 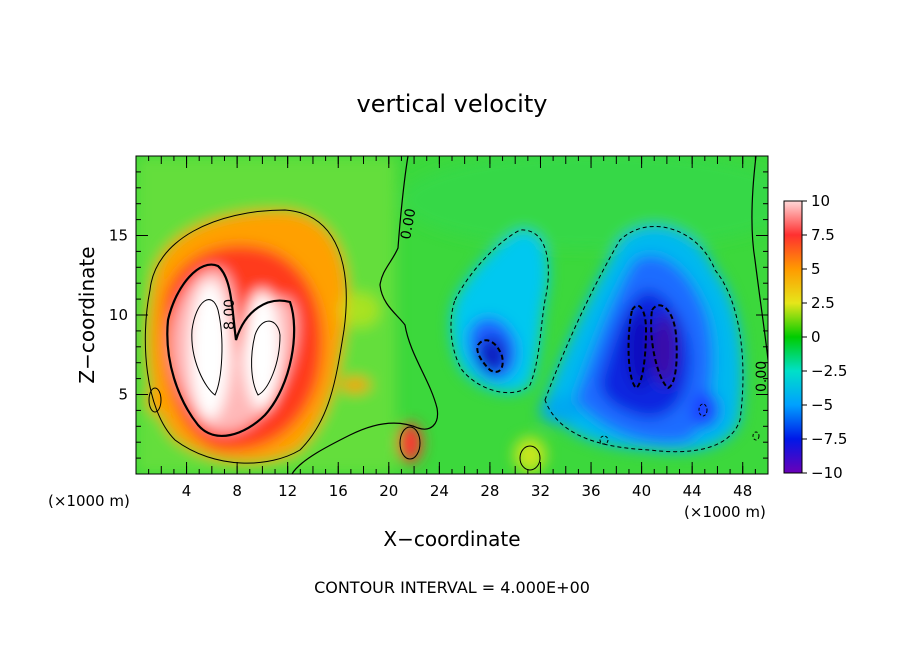 What do you see at coordinates (451, 539) in the screenshot?
I see `x-axis-label: X−coordinate` at bounding box center [451, 539].